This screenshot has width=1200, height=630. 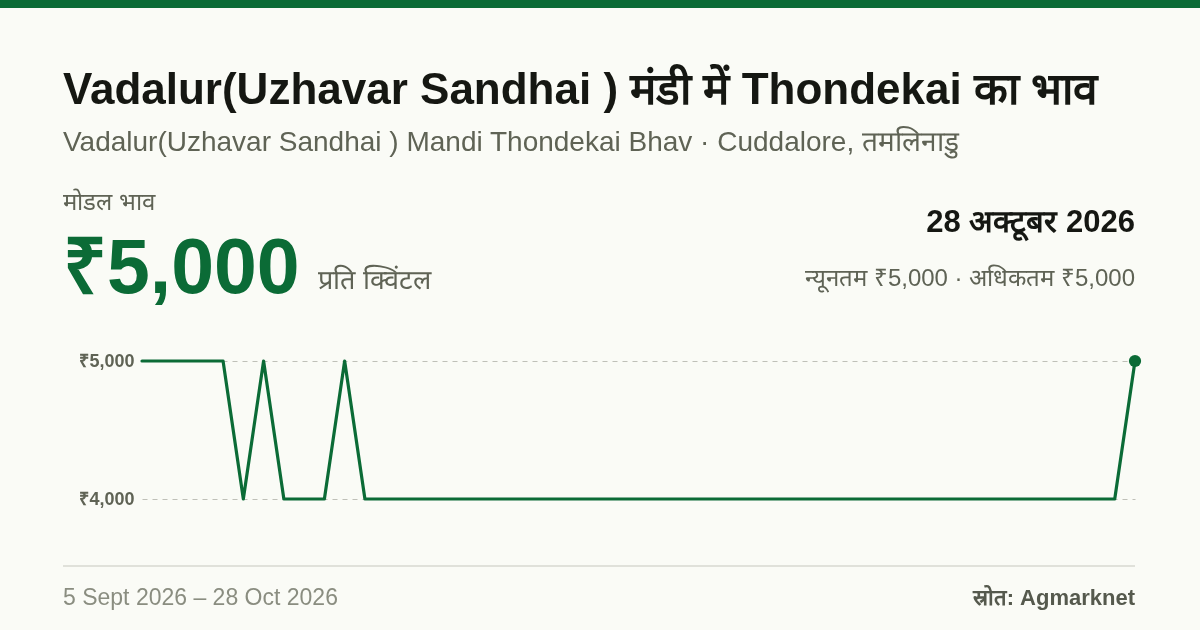 What do you see at coordinates (1030, 221) in the screenshot?
I see `text: 28 अक्टूबर 2026` at bounding box center [1030, 221].